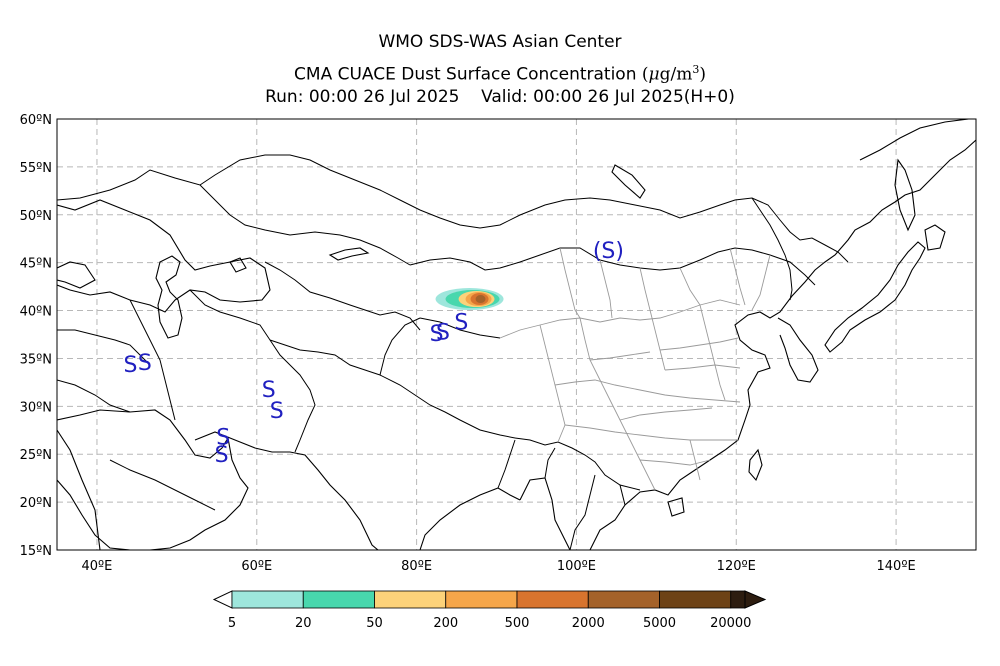 The height and width of the screenshot is (666, 1000). I want to click on lon-tick-label: 60ºE, so click(256, 566).